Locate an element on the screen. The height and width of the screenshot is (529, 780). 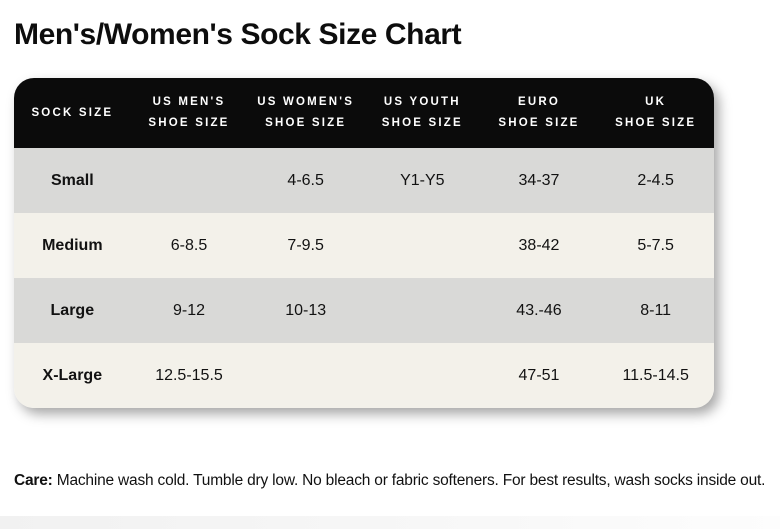
header-line: UK is located at coordinates (656, 102).